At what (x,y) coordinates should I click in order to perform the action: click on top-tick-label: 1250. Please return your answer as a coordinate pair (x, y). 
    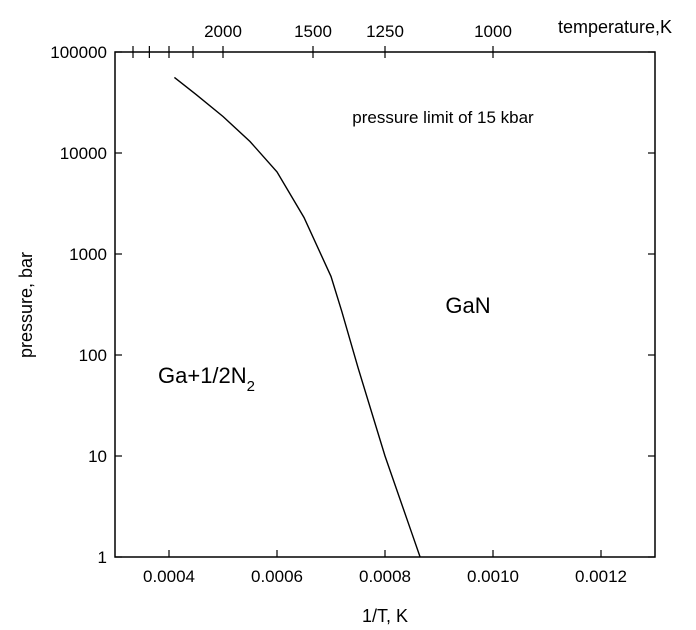
    Looking at the image, I should click on (385, 31).